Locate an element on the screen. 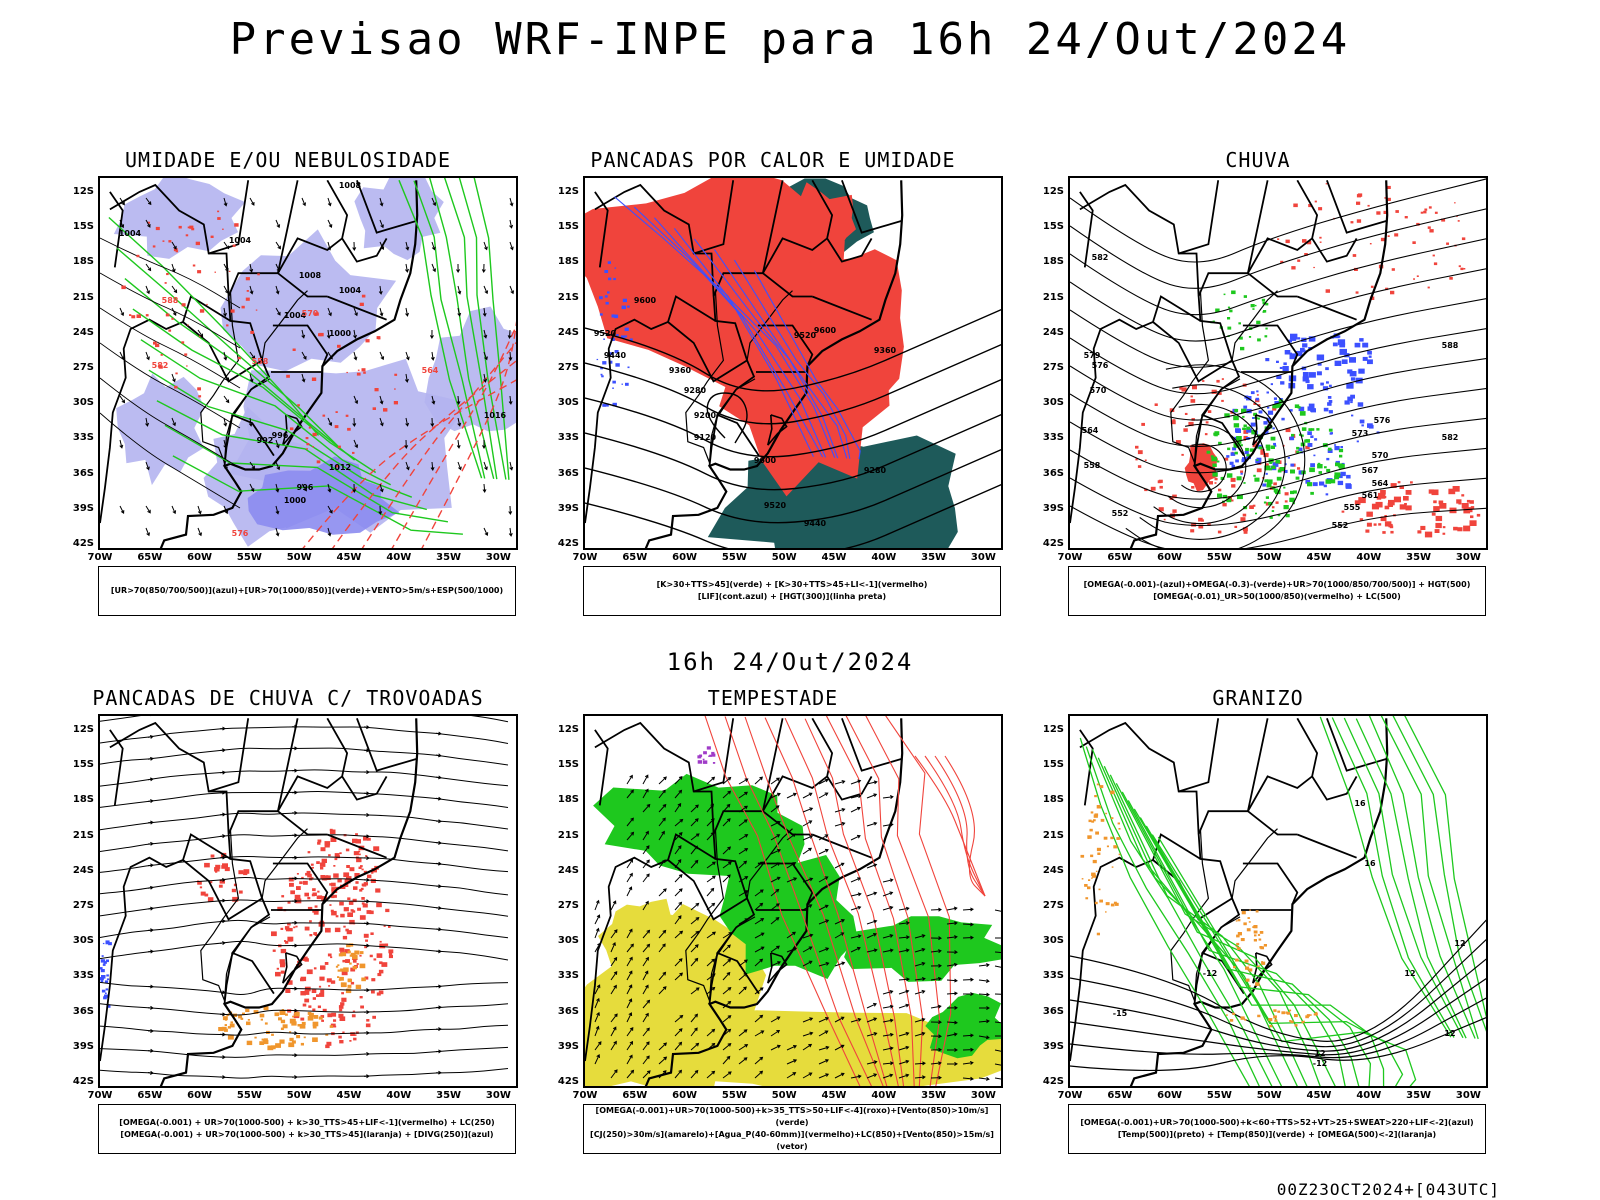 The image size is (1600, 1200). contour-label: 570 is located at coordinates (1098, 390).